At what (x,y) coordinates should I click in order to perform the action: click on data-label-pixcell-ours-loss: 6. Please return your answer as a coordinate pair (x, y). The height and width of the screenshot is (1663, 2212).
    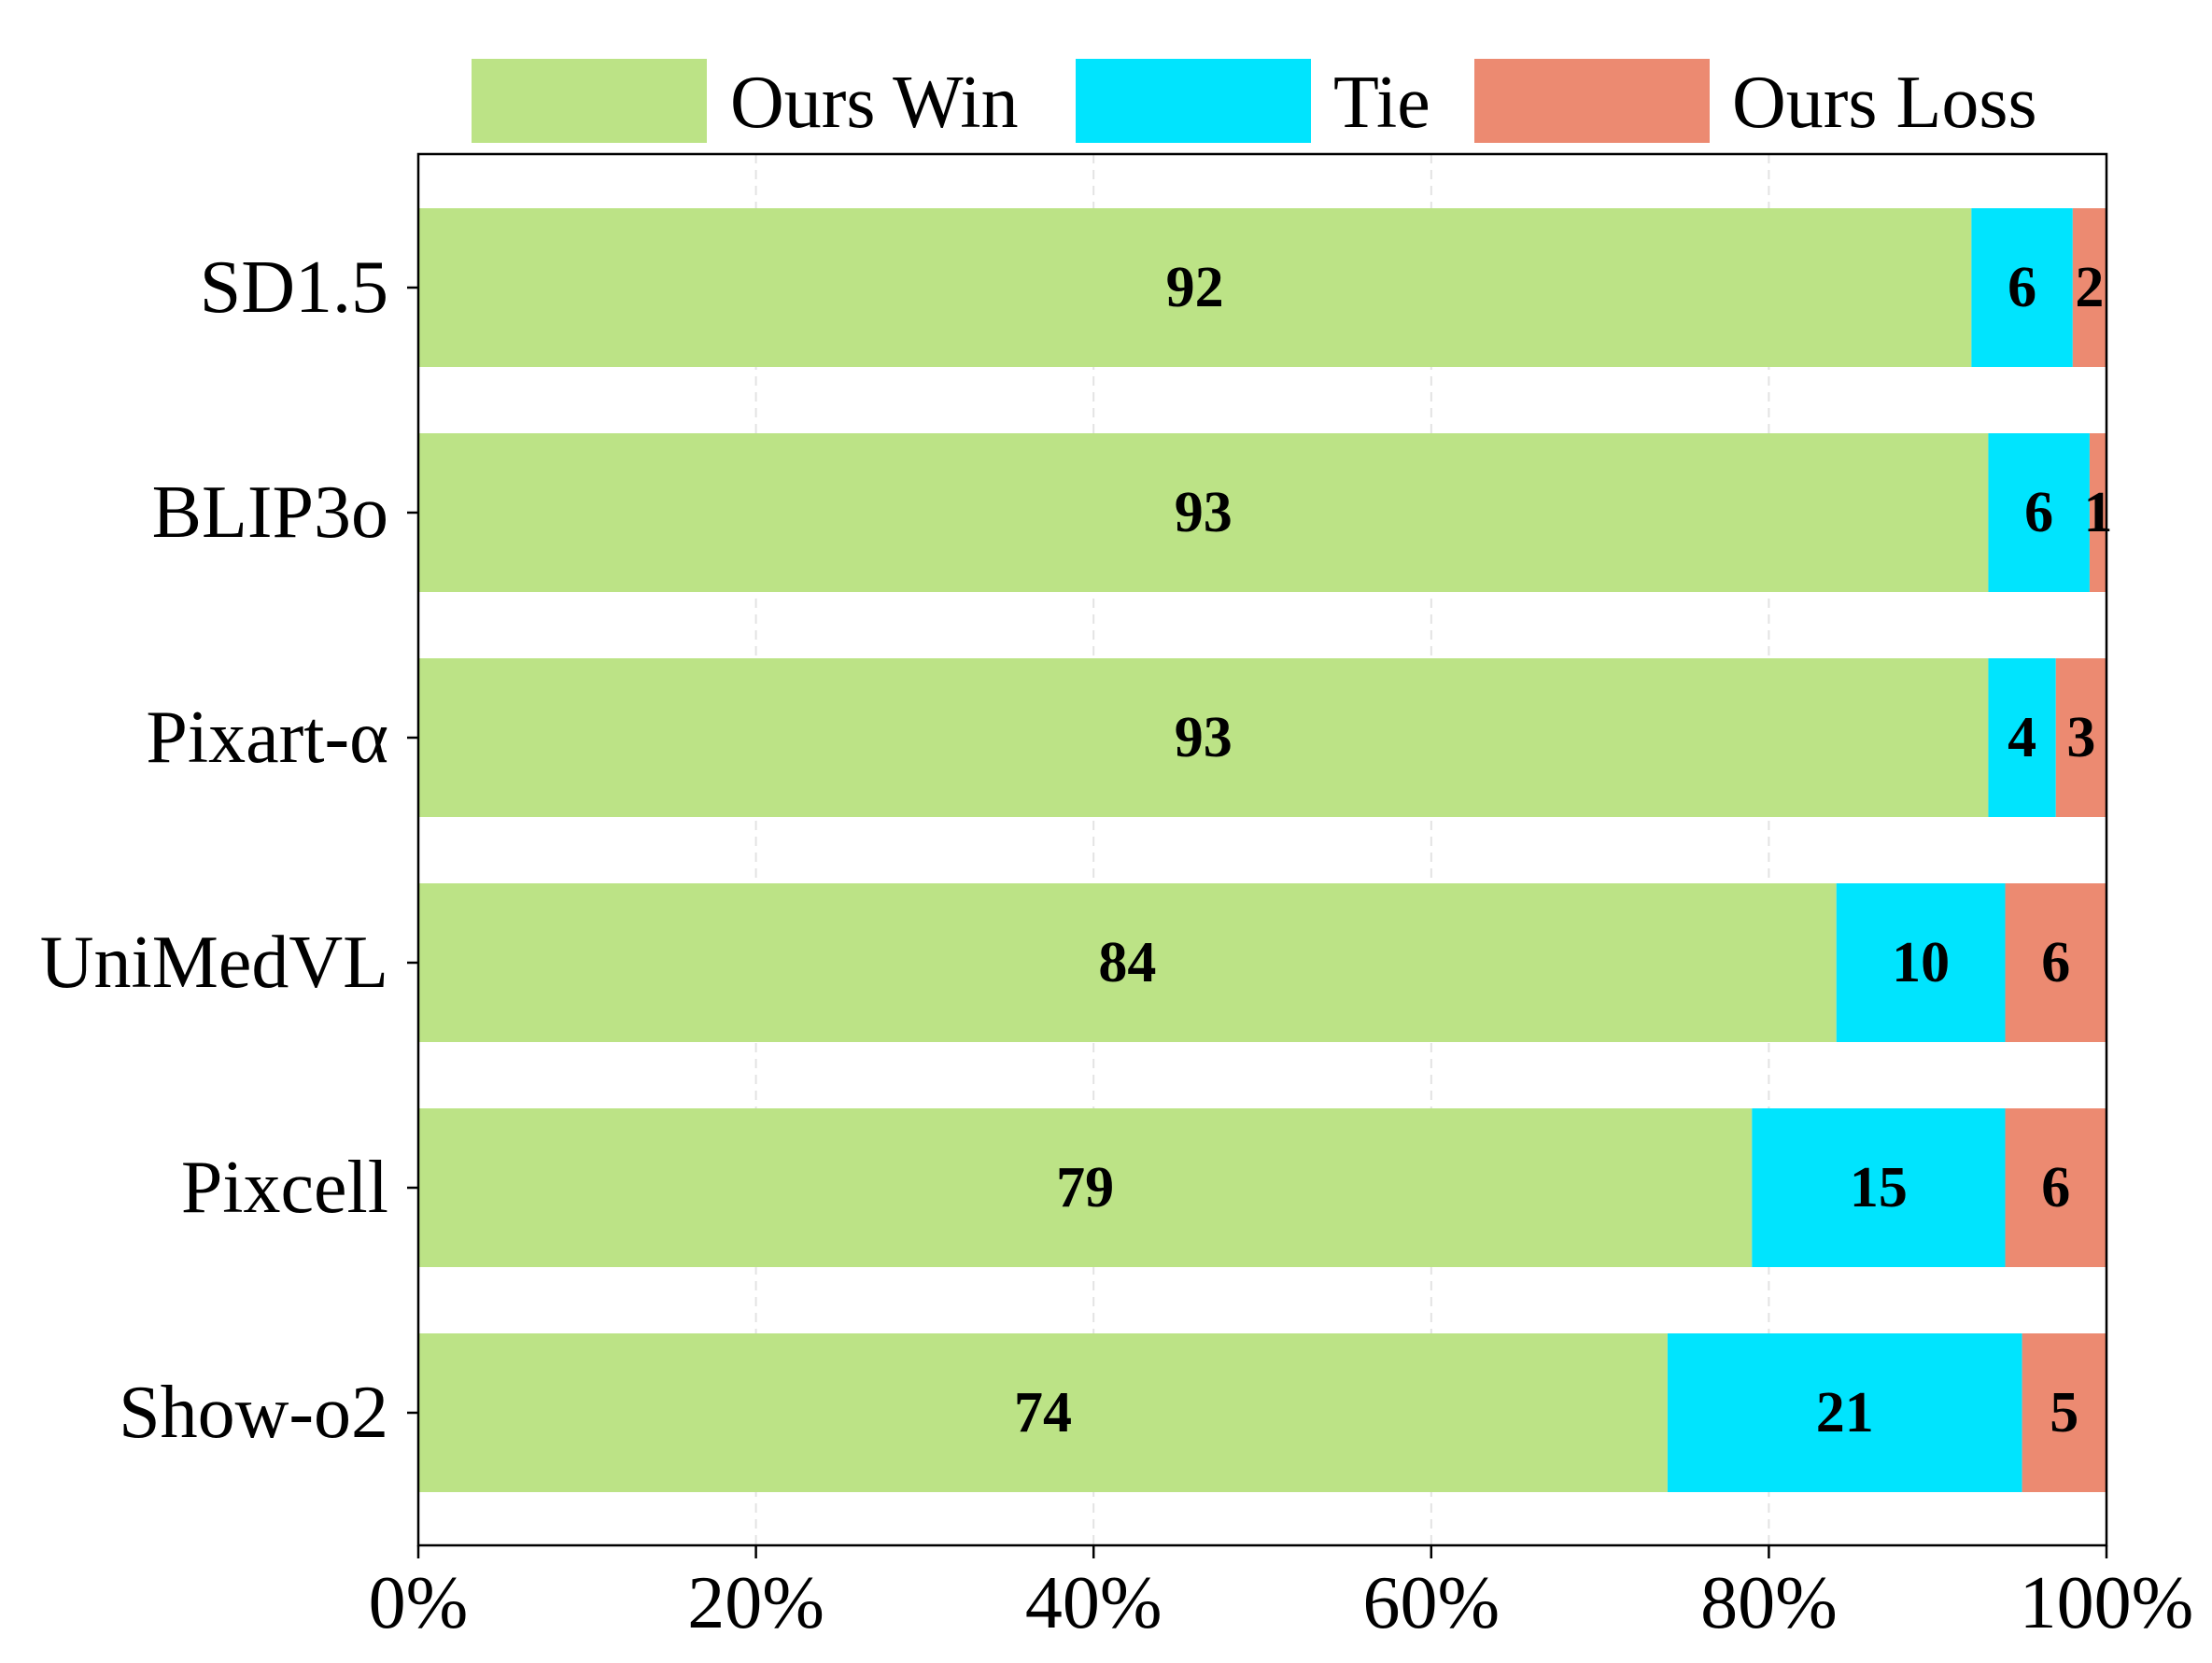
    Looking at the image, I should click on (2055, 1187).